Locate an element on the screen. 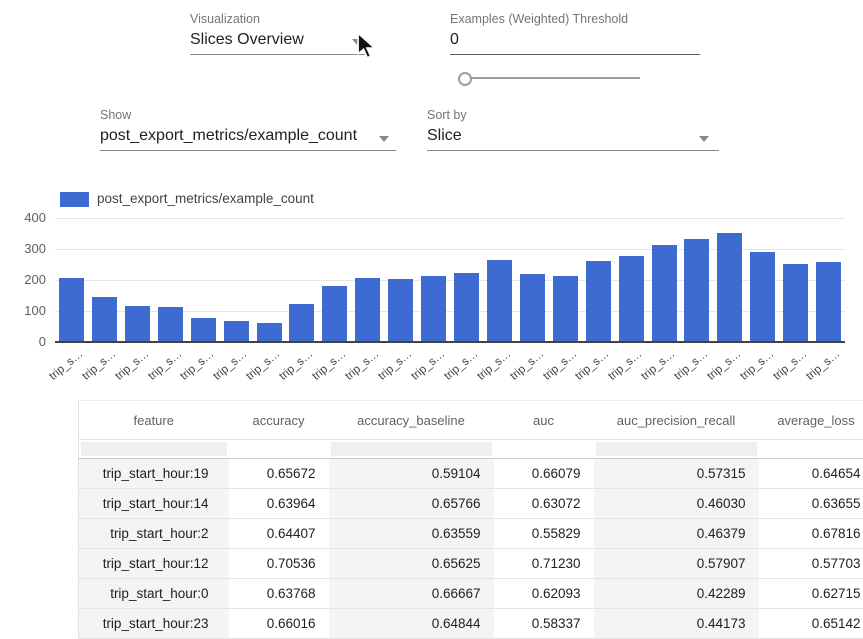 The width and height of the screenshot is (863, 639). metric-value-cell: 0.66016 is located at coordinates (279, 624).